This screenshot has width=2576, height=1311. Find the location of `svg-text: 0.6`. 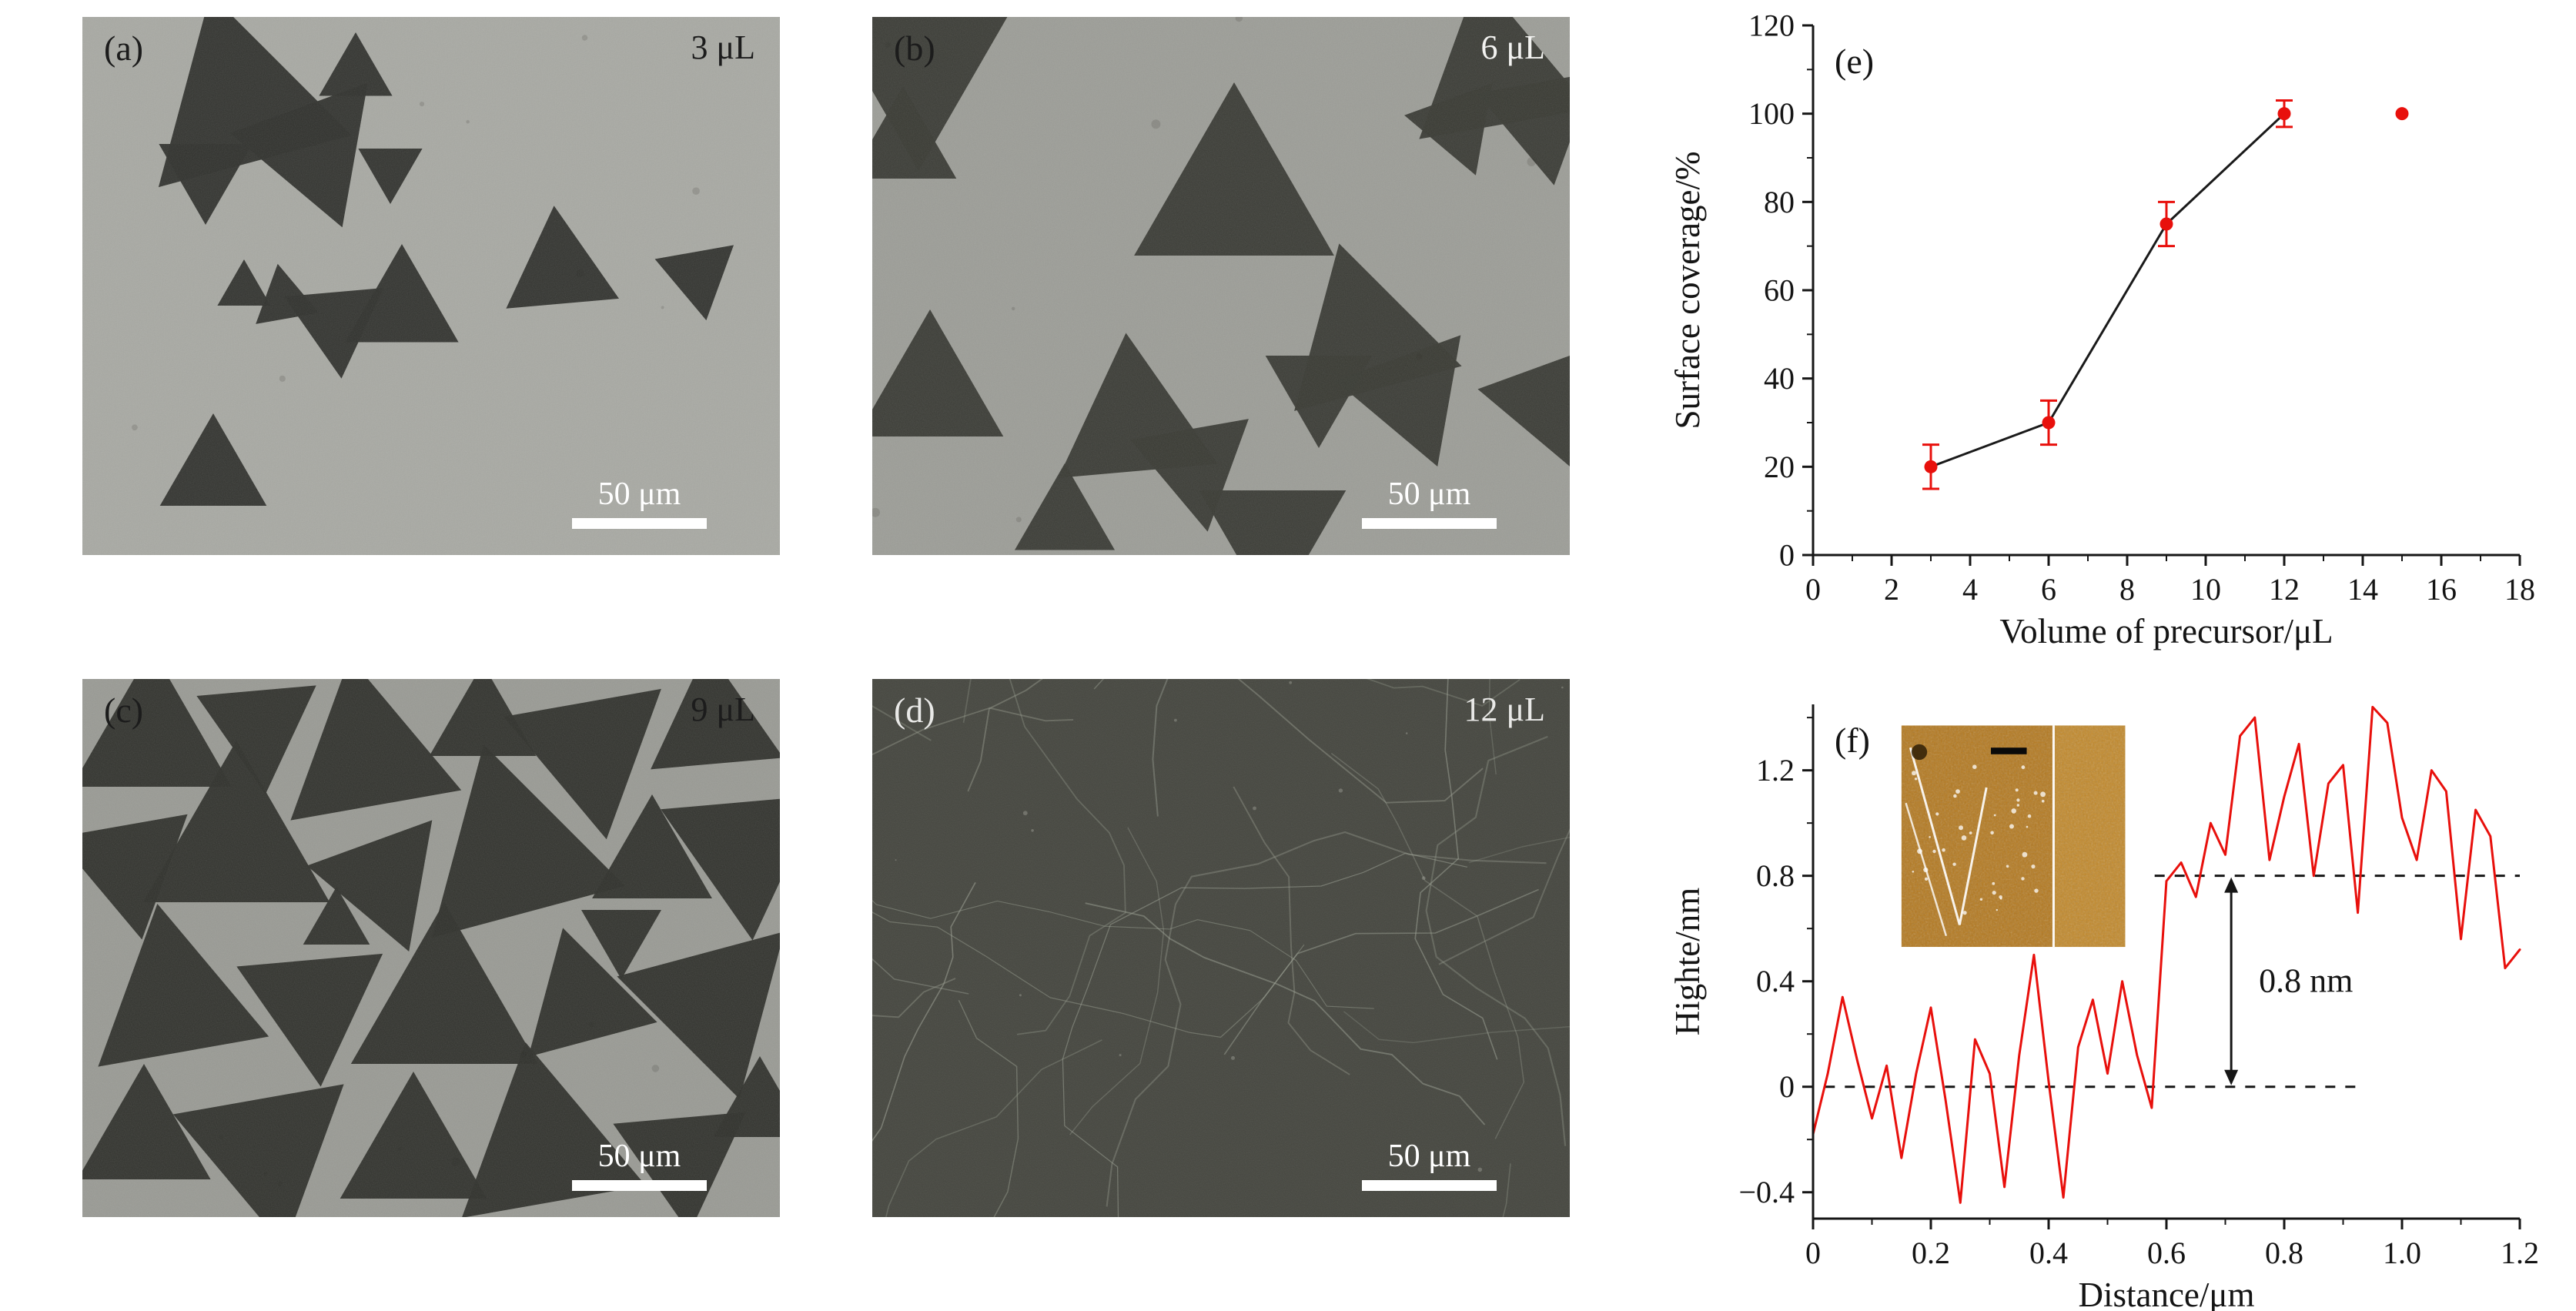

svg-text: 0.6 is located at coordinates (2167, 1253).